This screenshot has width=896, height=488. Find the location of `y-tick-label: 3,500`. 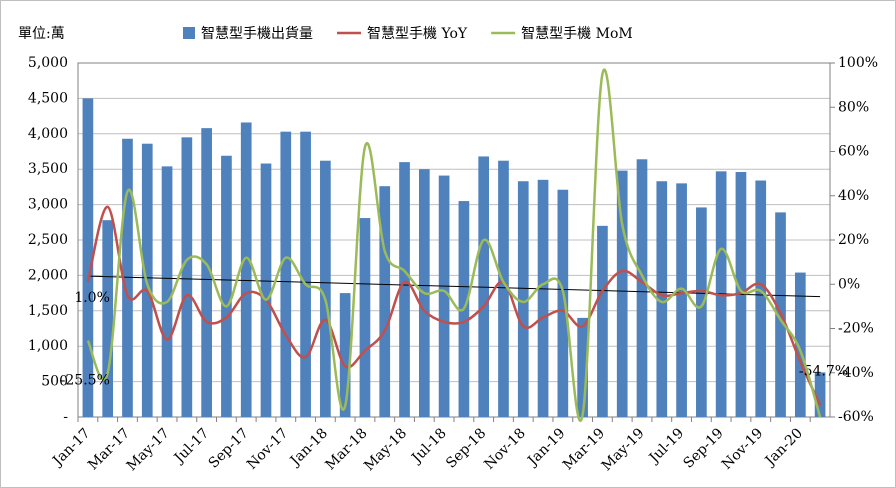

y-tick-label: 3,500 is located at coordinates (48, 169).